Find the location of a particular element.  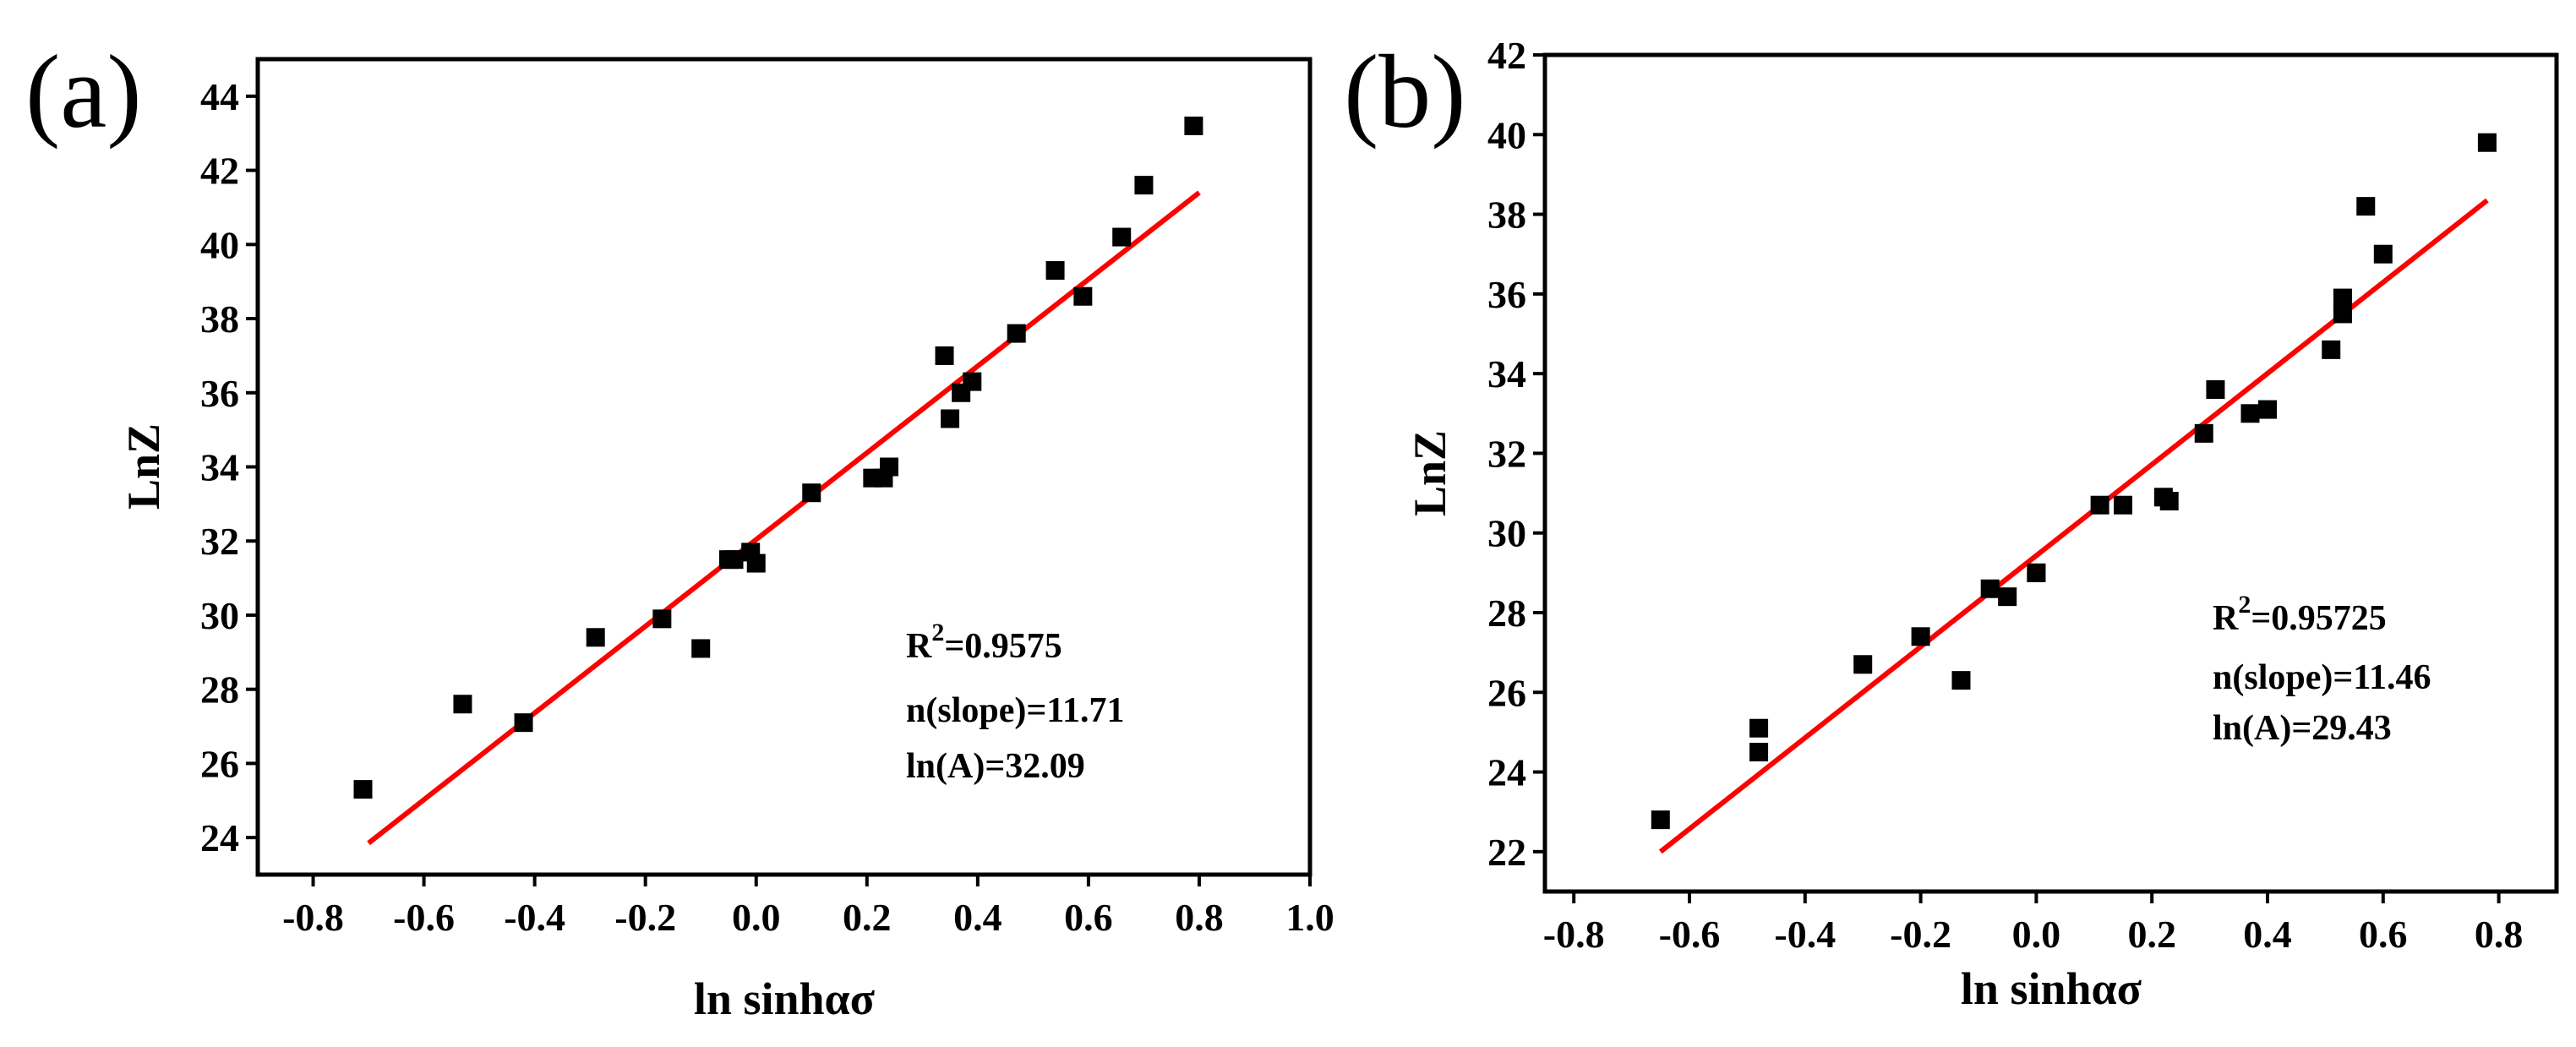

panel-label-b: (b) is located at coordinates (1405, 92).